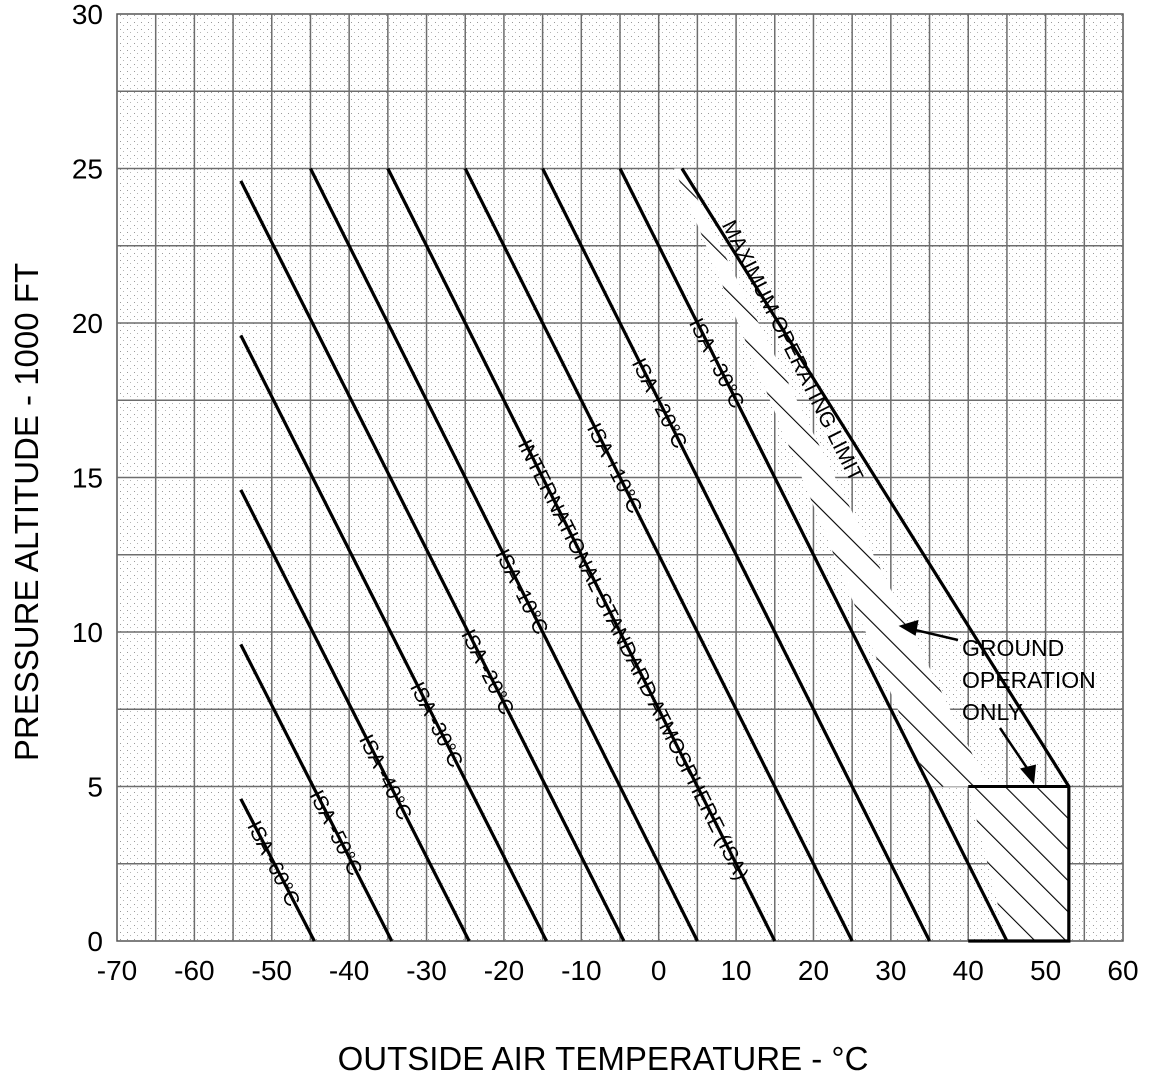  I want to click on annotation-text: ONLY, so click(992, 712).